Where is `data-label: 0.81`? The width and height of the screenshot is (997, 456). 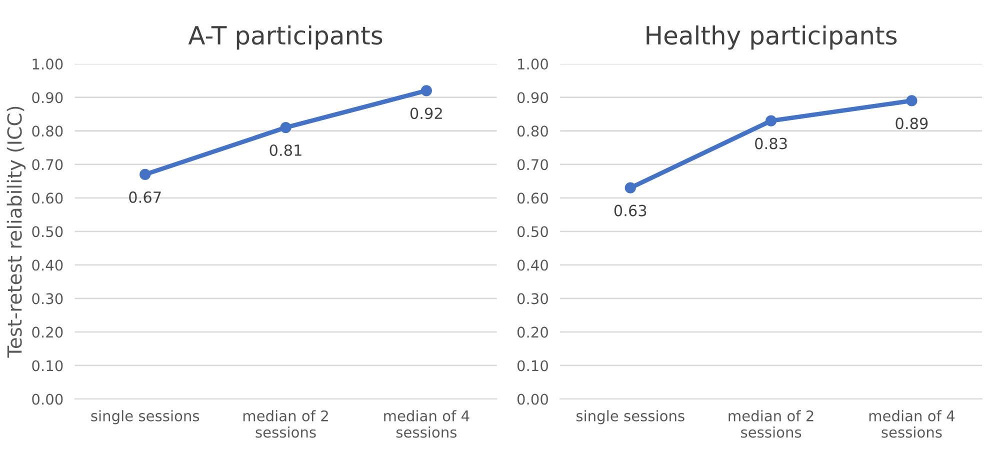
data-label: 0.81 is located at coordinates (286, 150).